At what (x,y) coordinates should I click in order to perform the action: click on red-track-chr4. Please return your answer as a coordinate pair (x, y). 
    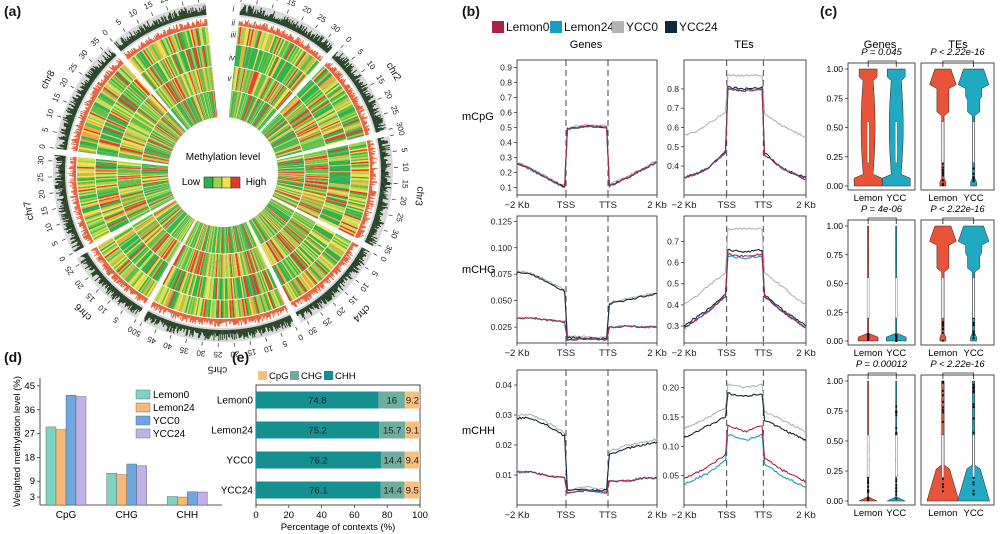
    Looking at the image, I should click on (314, 290).